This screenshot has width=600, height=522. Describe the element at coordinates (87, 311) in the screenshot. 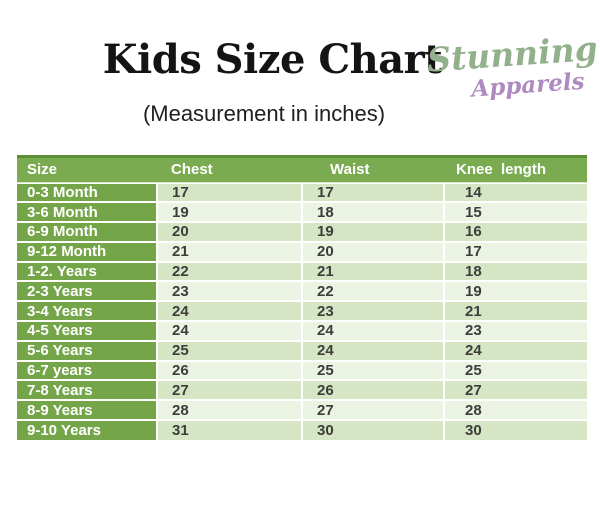

I see `size-cell: 3-4 Years` at that location.